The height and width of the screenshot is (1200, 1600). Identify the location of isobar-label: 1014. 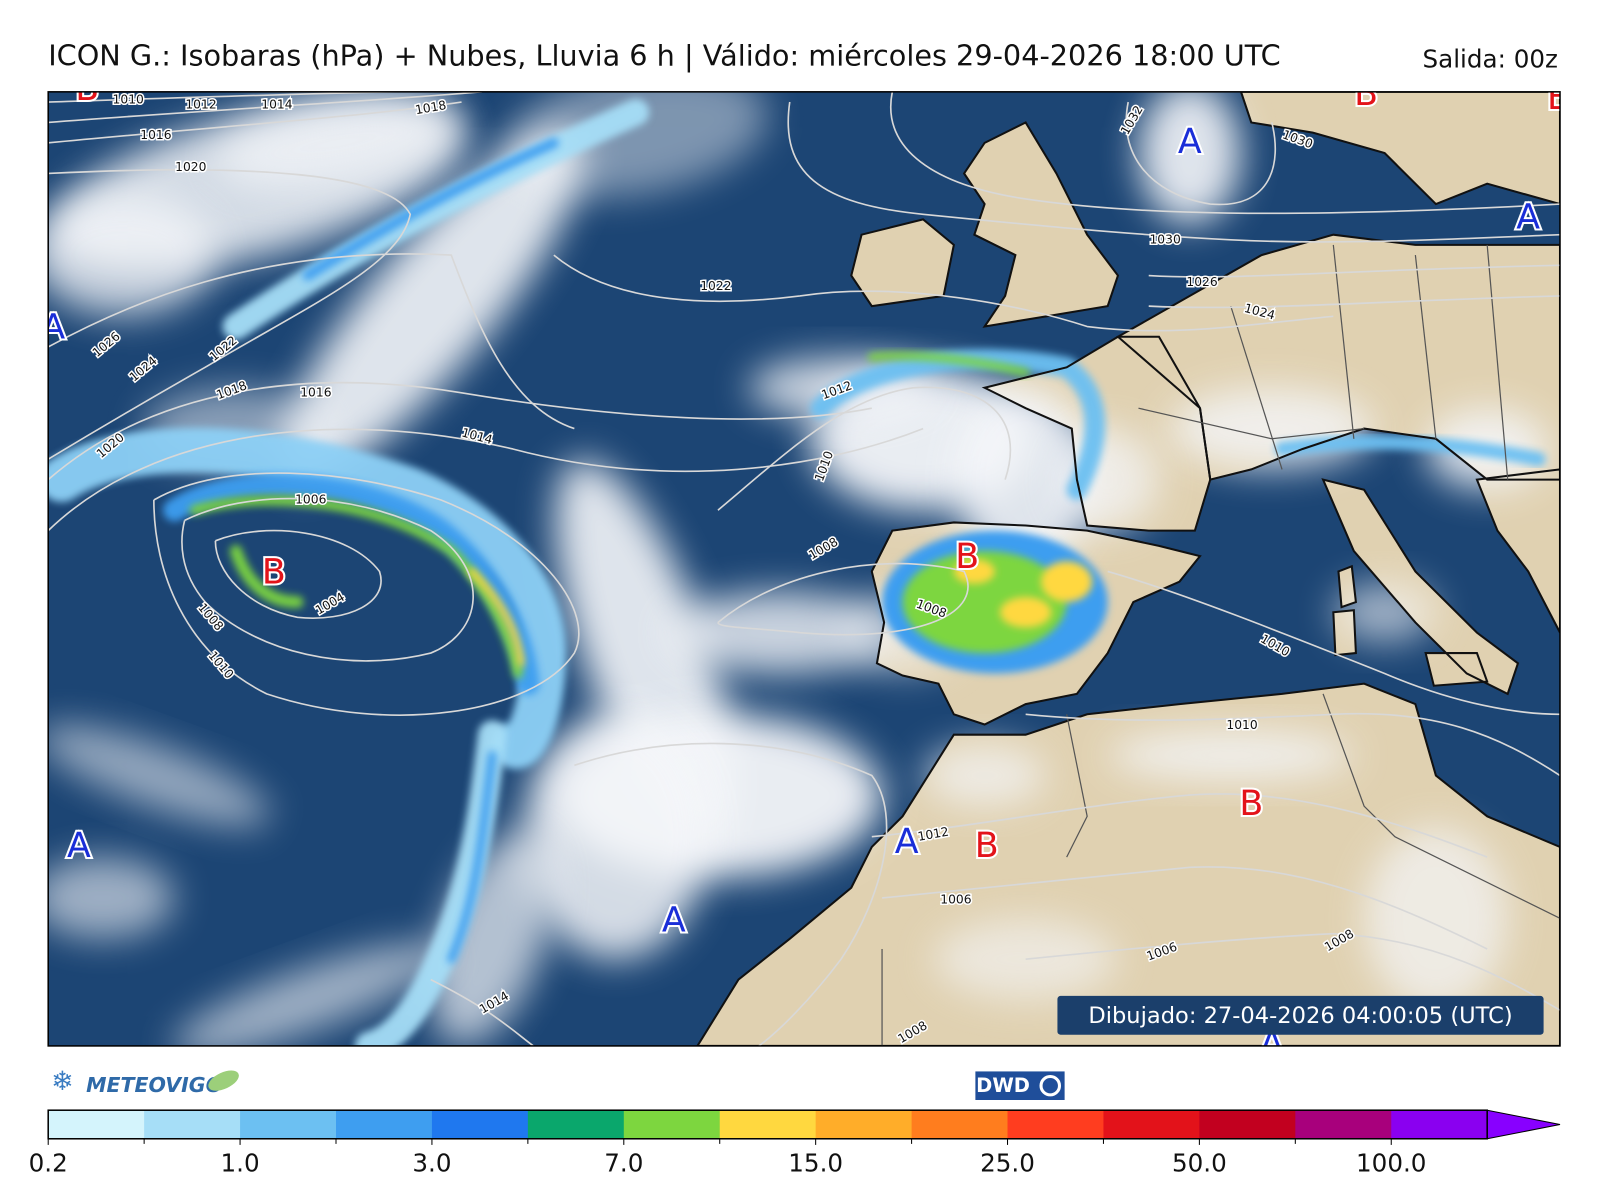
(276, 105).